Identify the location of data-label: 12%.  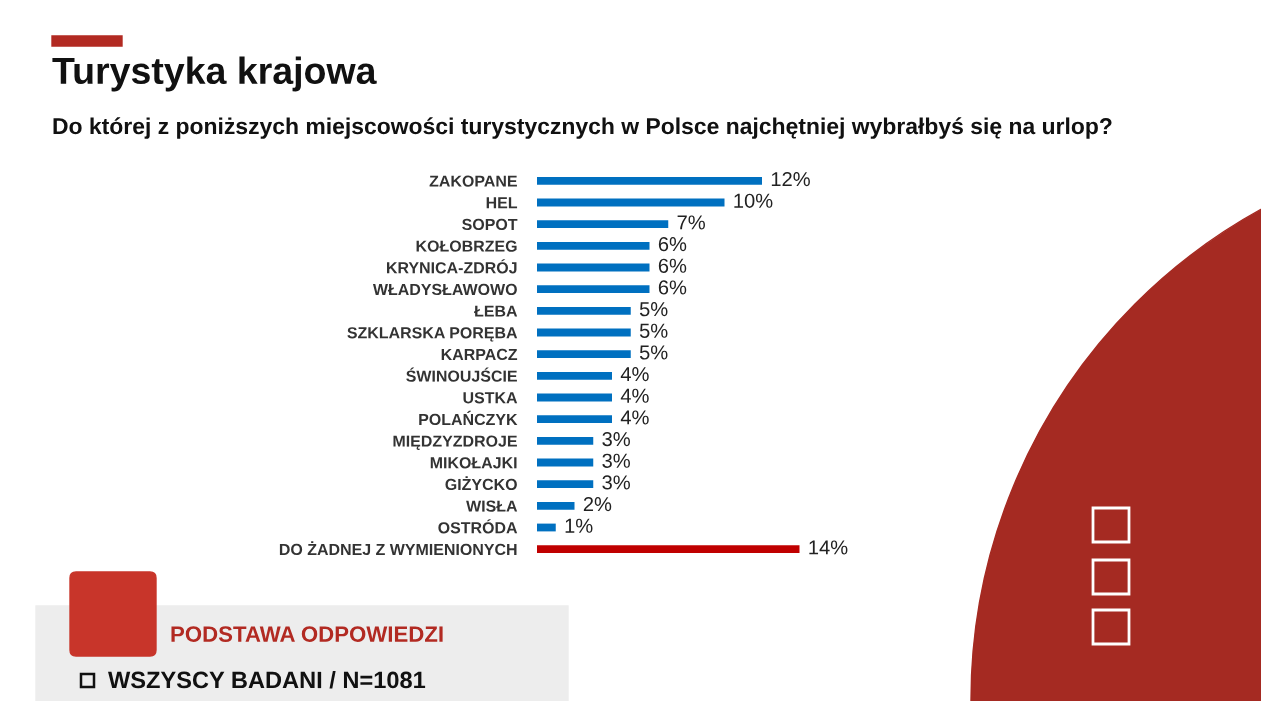
(790, 179).